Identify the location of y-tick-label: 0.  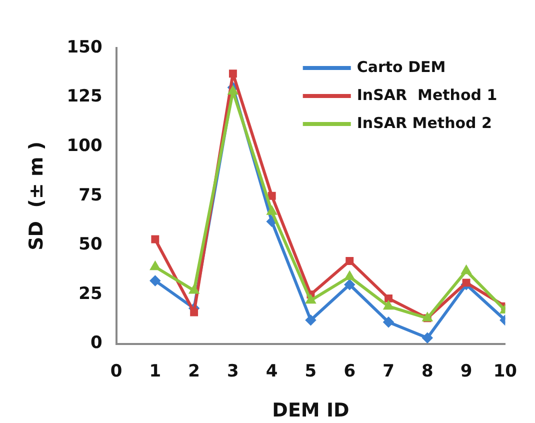
(96, 343).